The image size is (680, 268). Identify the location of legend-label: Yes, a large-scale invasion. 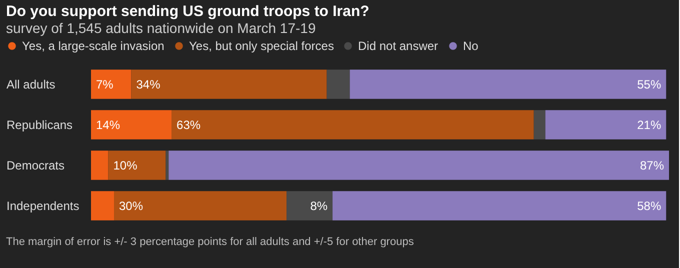
(93, 46).